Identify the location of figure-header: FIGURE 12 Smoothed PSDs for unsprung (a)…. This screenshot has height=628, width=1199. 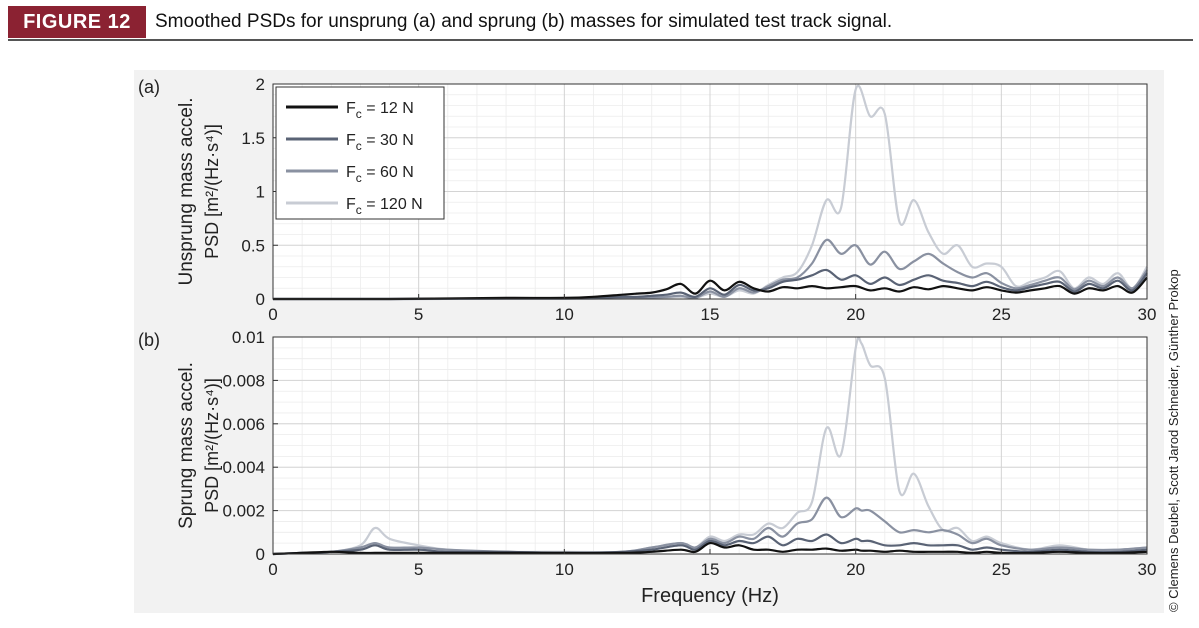
(600, 23).